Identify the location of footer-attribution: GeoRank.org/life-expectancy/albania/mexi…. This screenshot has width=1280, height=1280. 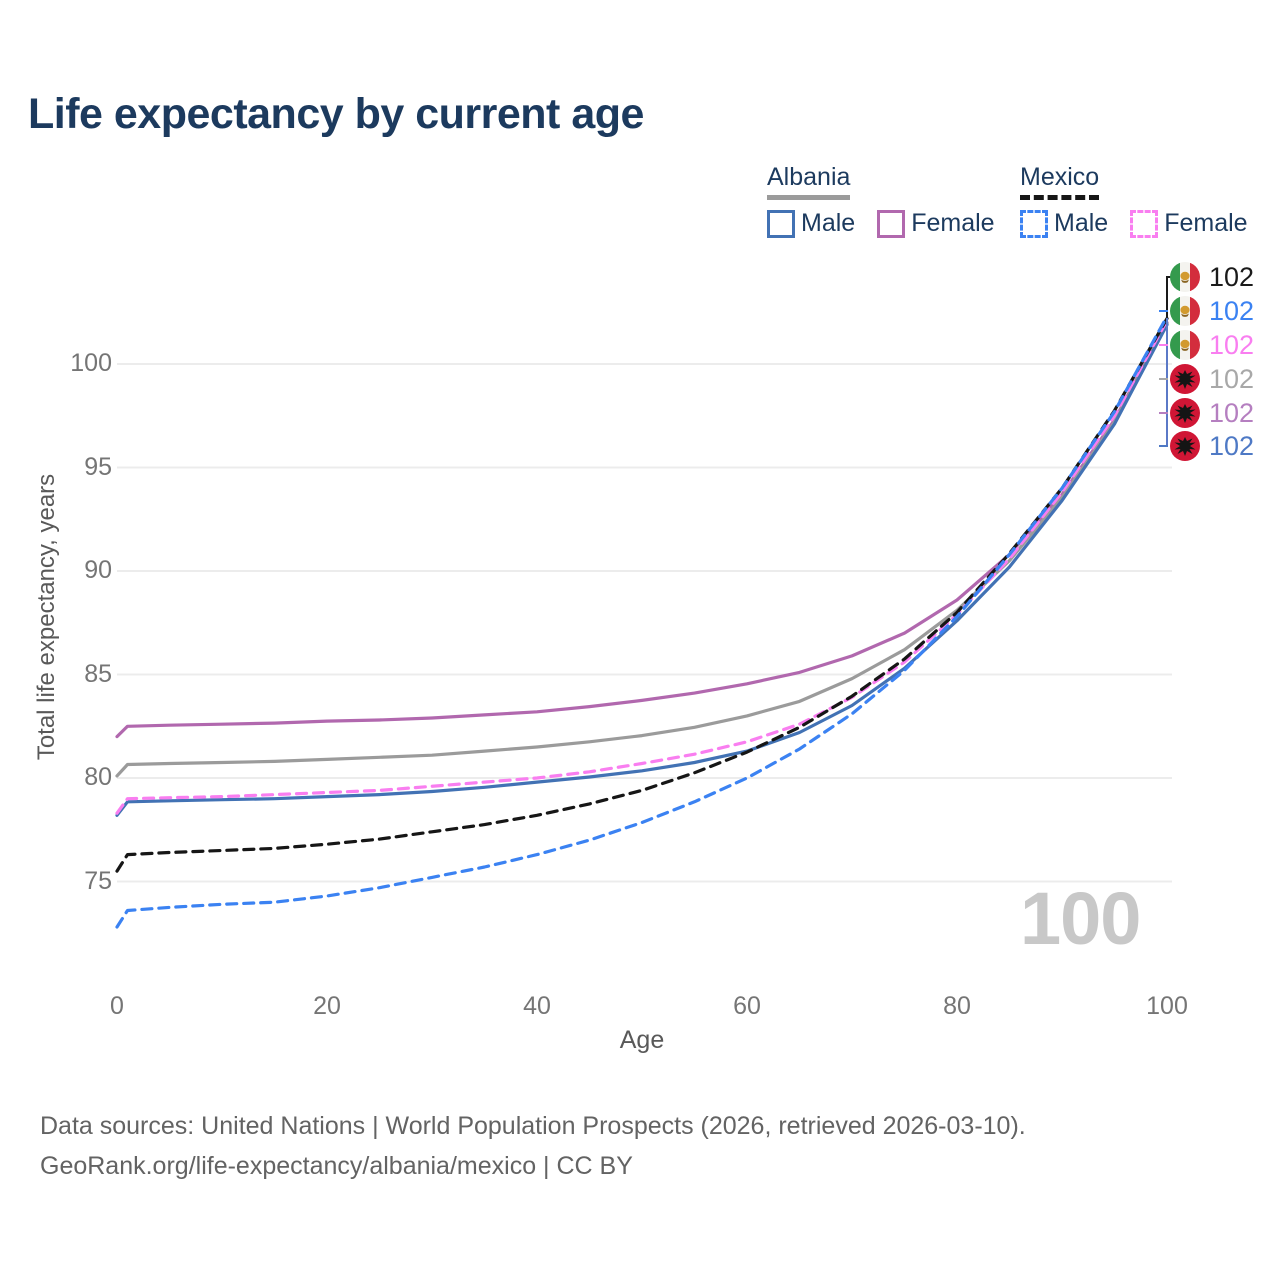
(336, 1166).